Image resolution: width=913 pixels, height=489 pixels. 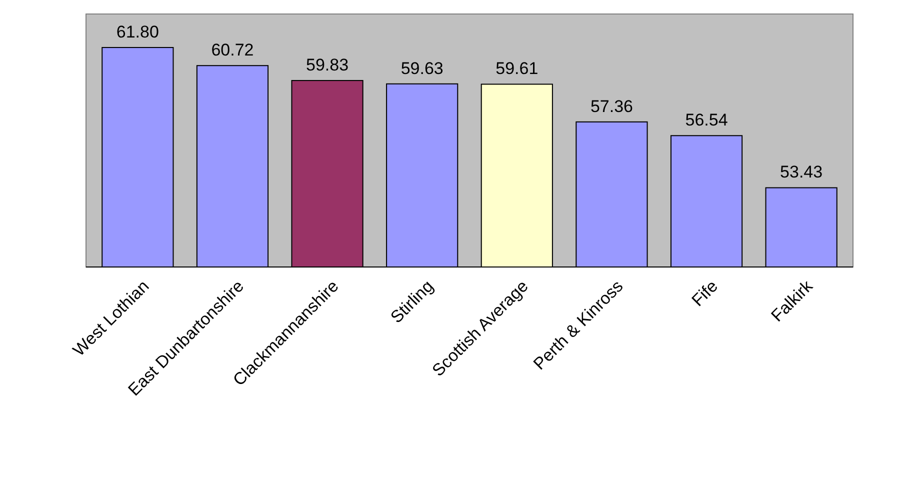 What do you see at coordinates (232, 50) in the screenshot?
I see `data-label: 60.72` at bounding box center [232, 50].